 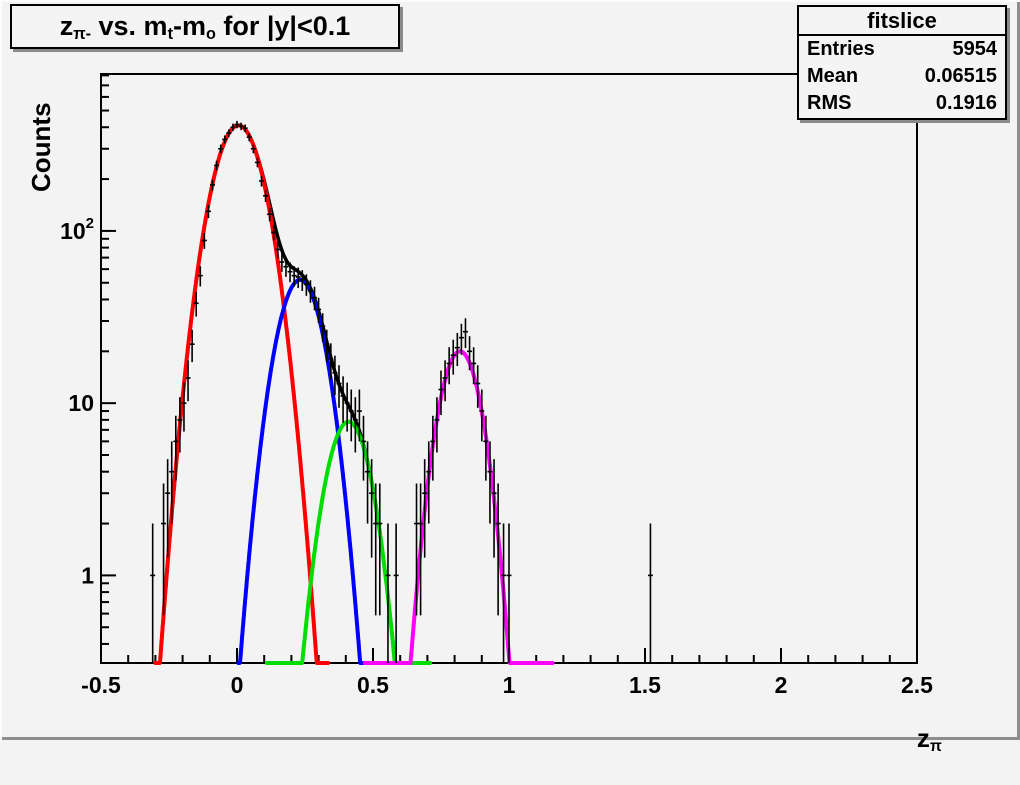 What do you see at coordinates (645, 685) in the screenshot?
I see `x-tick-label: 1.5` at bounding box center [645, 685].